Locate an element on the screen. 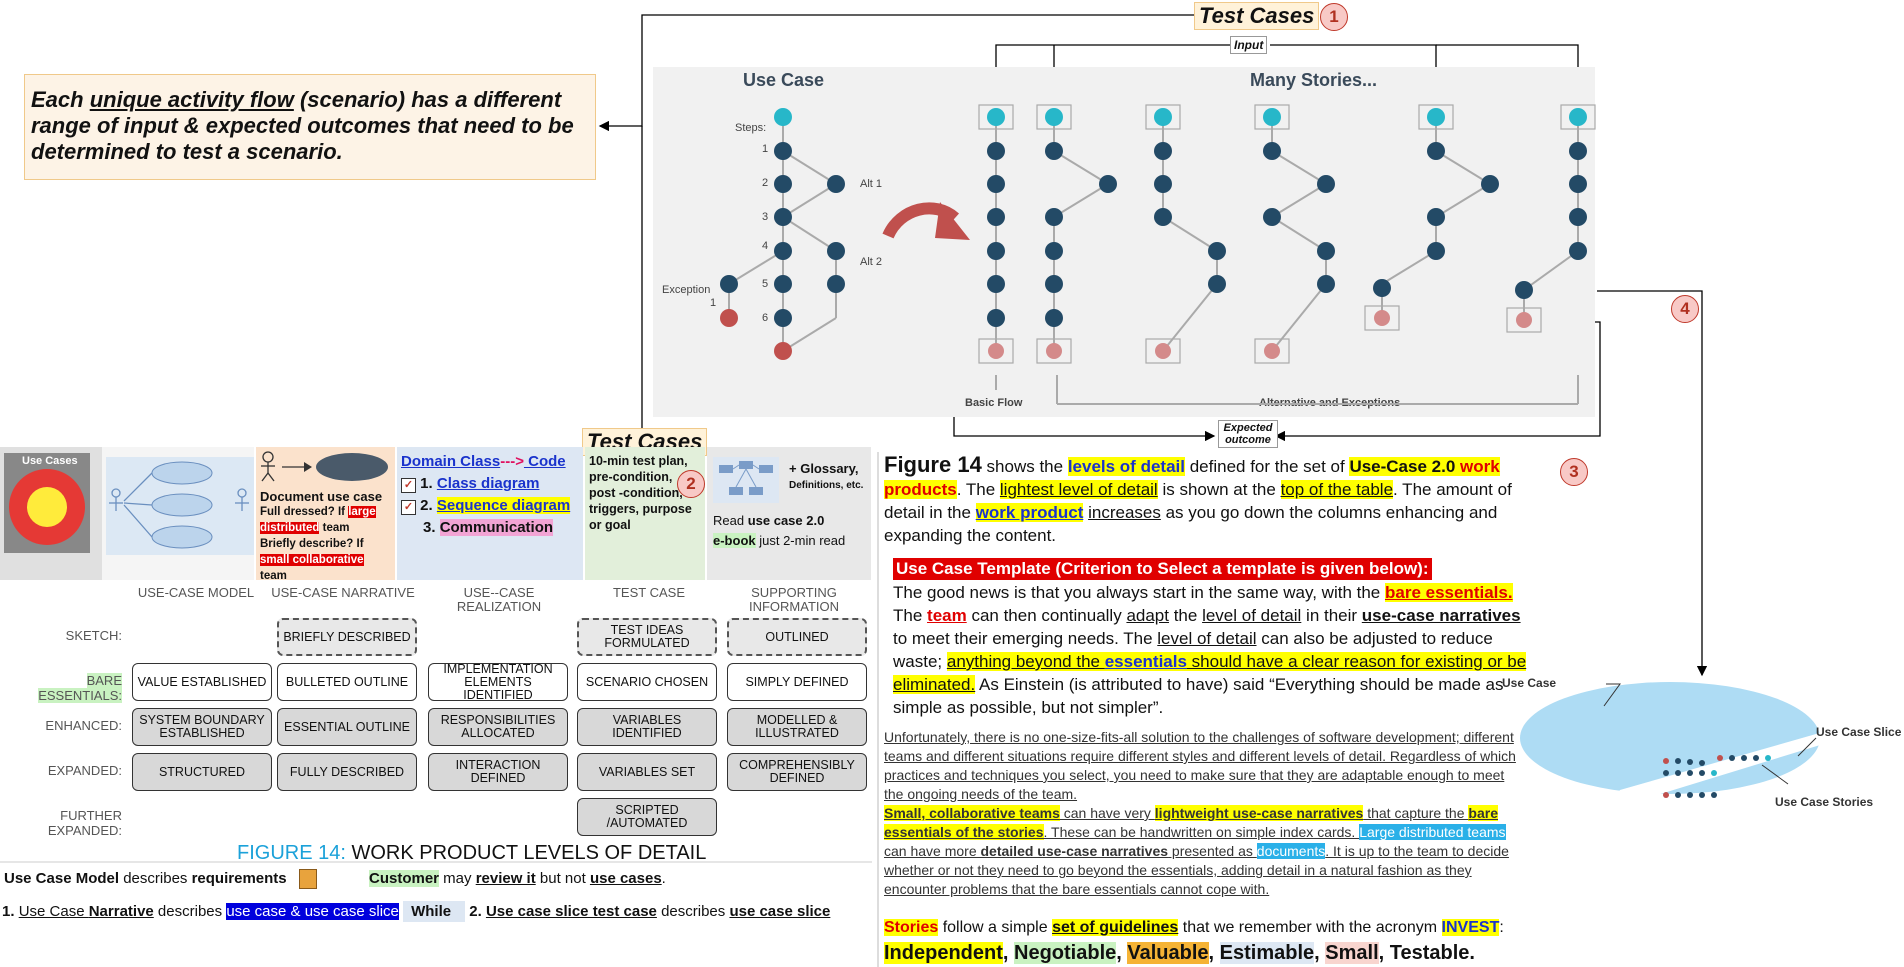  sequence-diagram-link: Sequence diagram is located at coordinates (503, 505).